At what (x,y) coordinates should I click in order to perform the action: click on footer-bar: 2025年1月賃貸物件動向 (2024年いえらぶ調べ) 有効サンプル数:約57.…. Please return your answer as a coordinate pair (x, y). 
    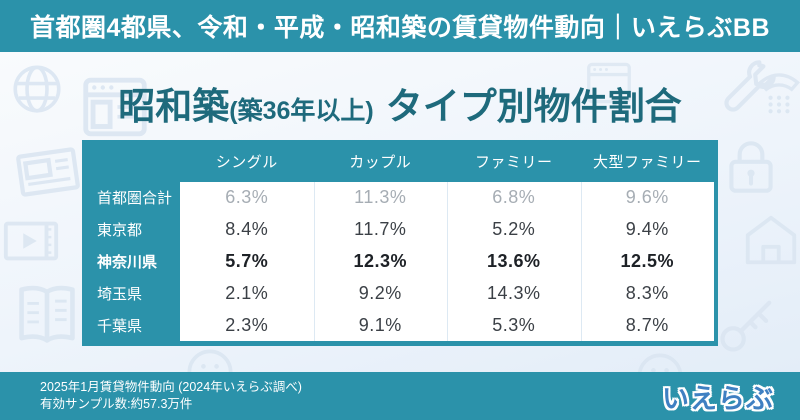
    Looking at the image, I should click on (400, 396).